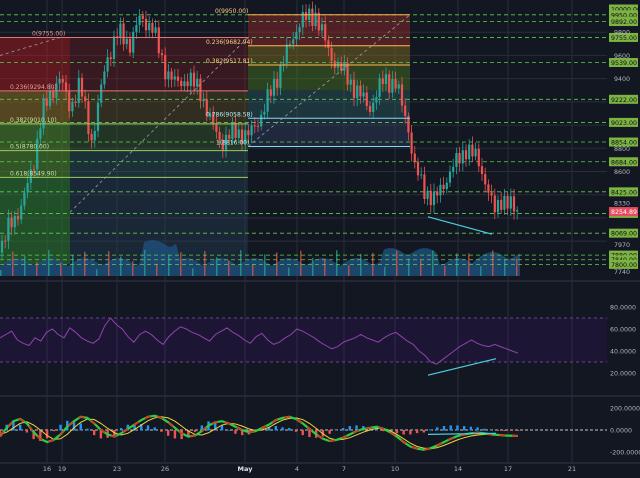  What do you see at coordinates (395, 469) in the screenshot?
I see `time-label: 10` at bounding box center [395, 469].